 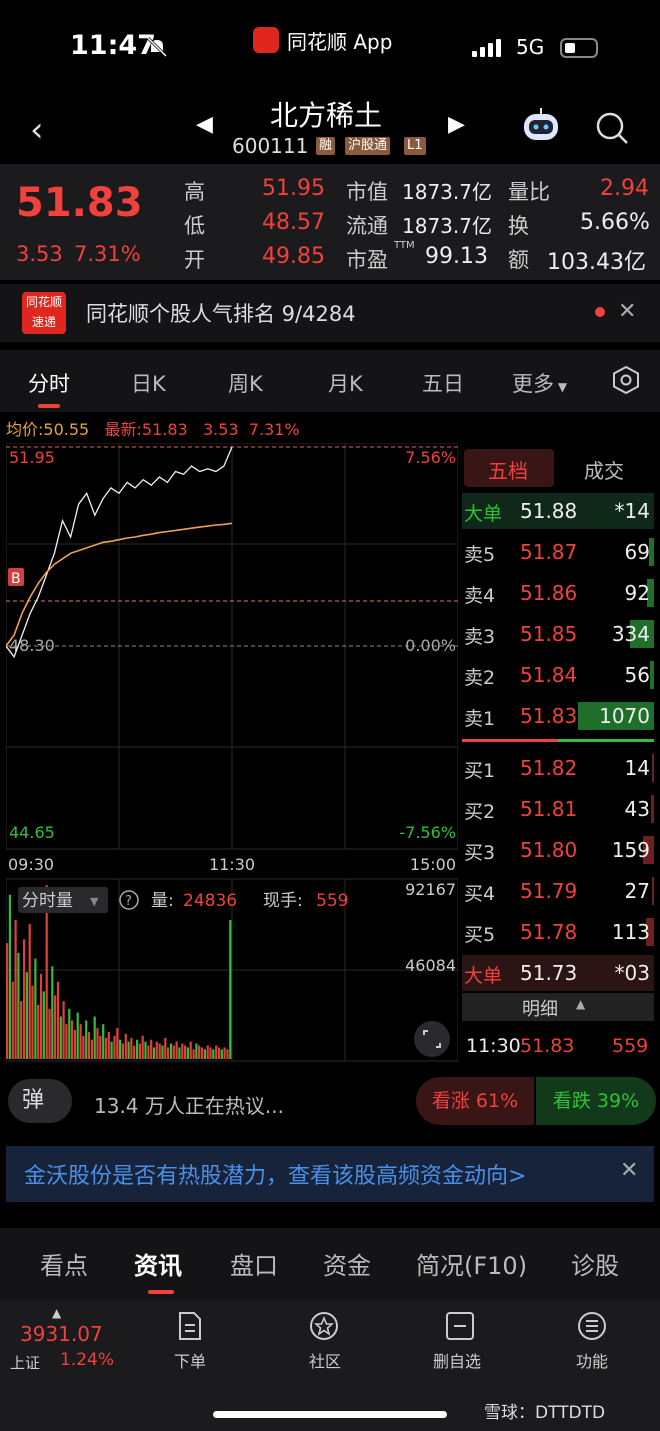 I want to click on current-price: 51.83, so click(x=79, y=203).